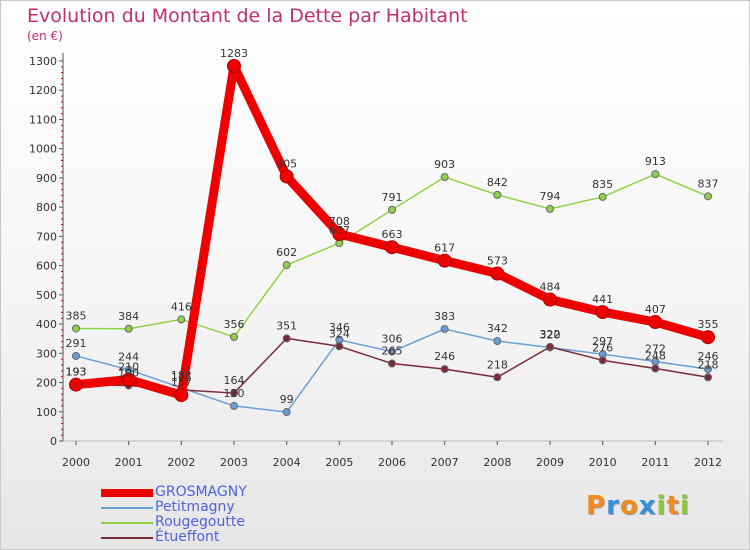  What do you see at coordinates (392, 197) in the screenshot?
I see `data-label: 791` at bounding box center [392, 197].